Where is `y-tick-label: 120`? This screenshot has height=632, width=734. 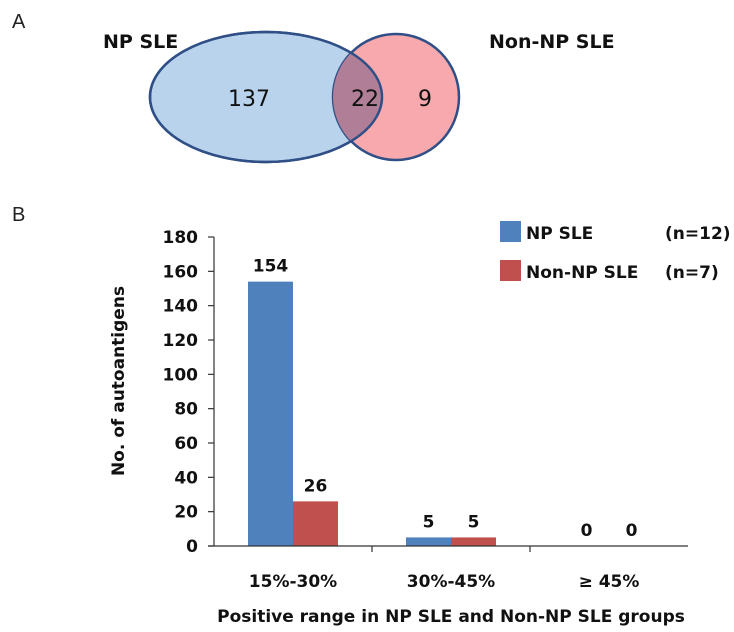
y-tick-label: 120 is located at coordinates (181, 341).